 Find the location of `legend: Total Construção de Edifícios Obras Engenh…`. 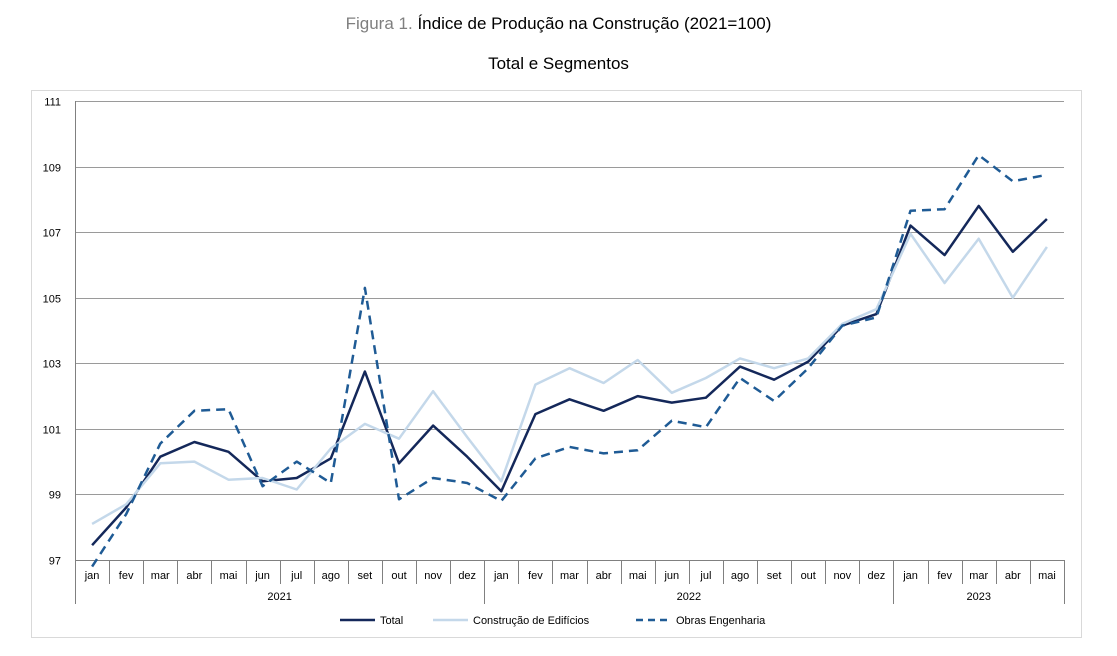

legend: Total Construção de Edifícios Obras Engenh… is located at coordinates (553, 621).